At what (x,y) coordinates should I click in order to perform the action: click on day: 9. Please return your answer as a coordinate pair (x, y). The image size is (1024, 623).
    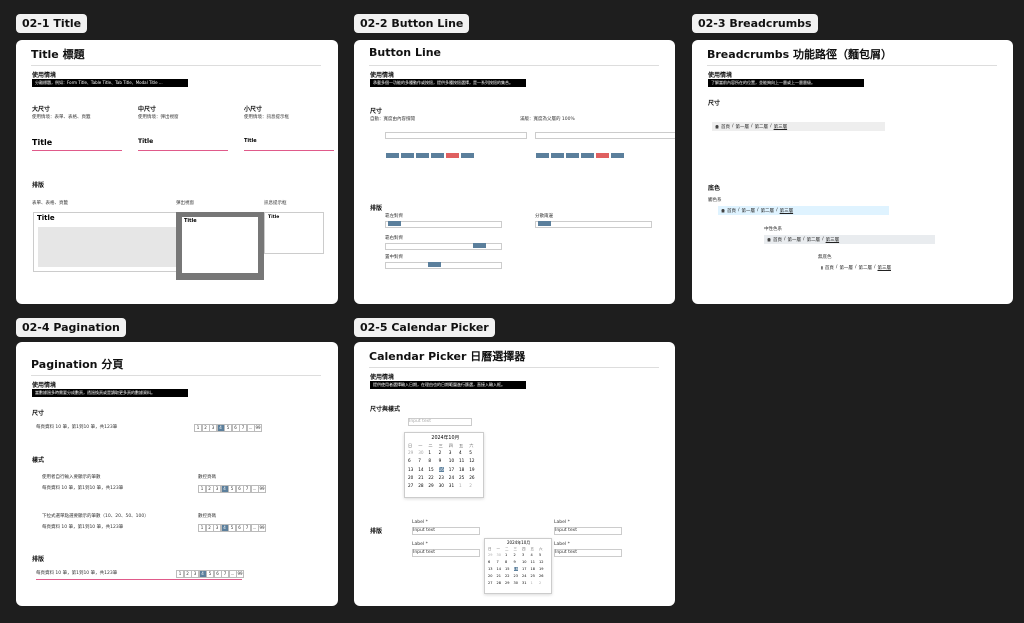
    Looking at the image, I should click on (440, 461).